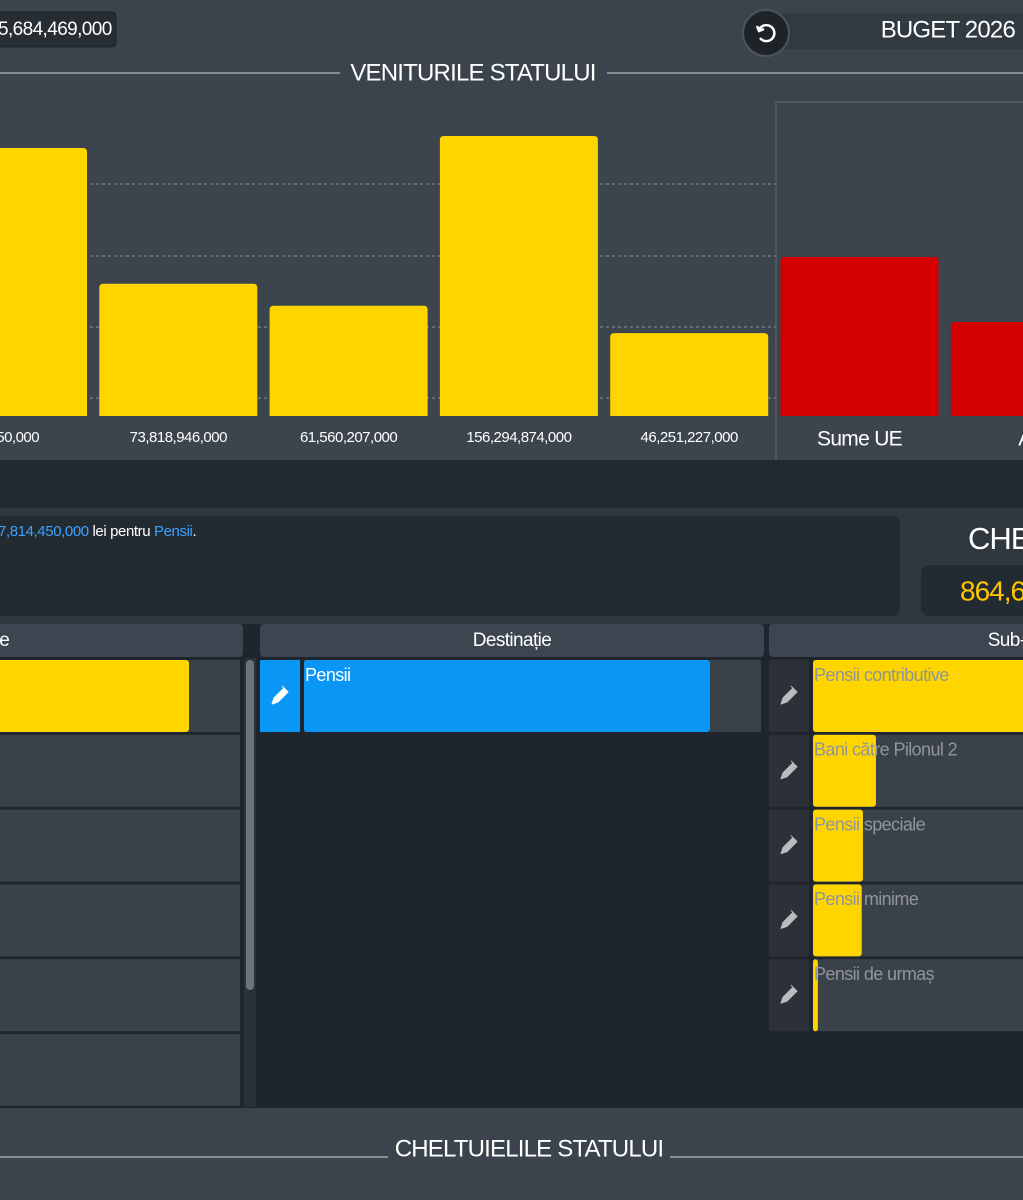 The width and height of the screenshot is (1023, 1200). Describe the element at coordinates (866, 899) in the screenshot. I see `item-label: Pensii minime` at that location.